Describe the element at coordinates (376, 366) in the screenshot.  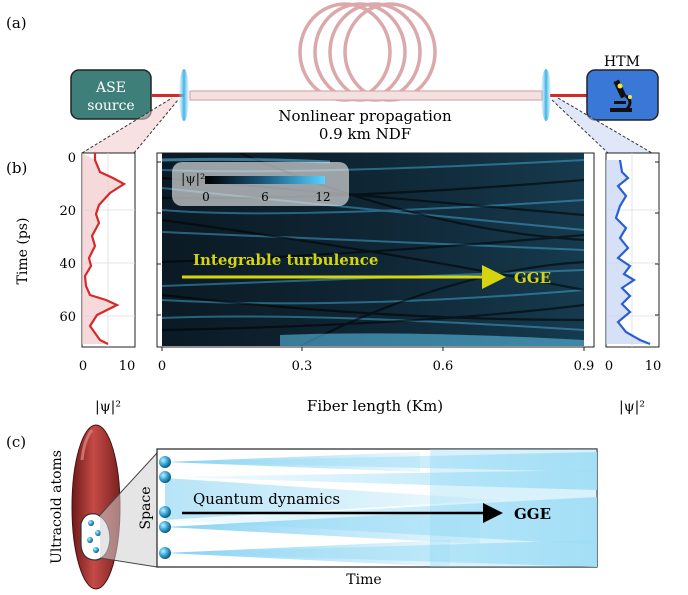
I see `main-x-ticks: 0 0.3 0.6 0.9` at that location.